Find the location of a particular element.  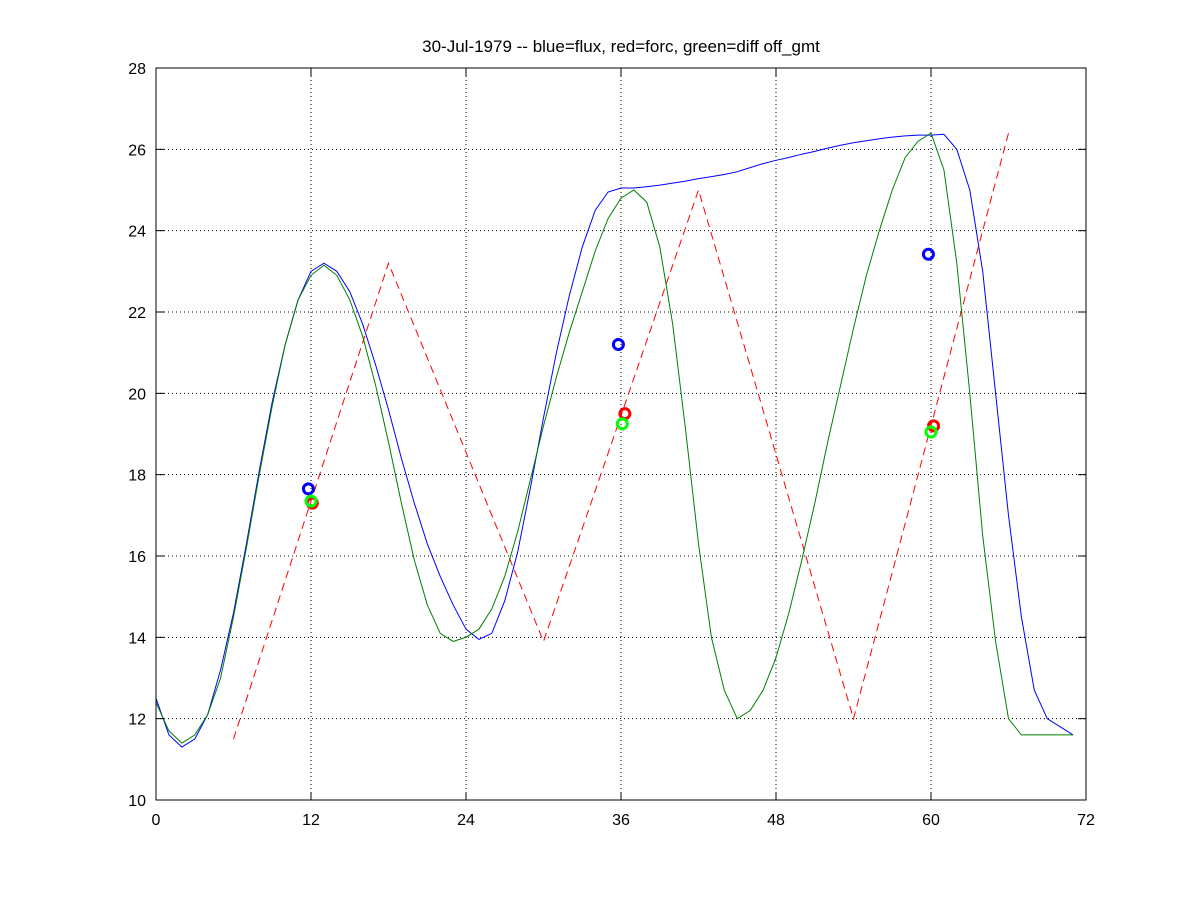

y-tick-label: 26 is located at coordinates (137, 150).